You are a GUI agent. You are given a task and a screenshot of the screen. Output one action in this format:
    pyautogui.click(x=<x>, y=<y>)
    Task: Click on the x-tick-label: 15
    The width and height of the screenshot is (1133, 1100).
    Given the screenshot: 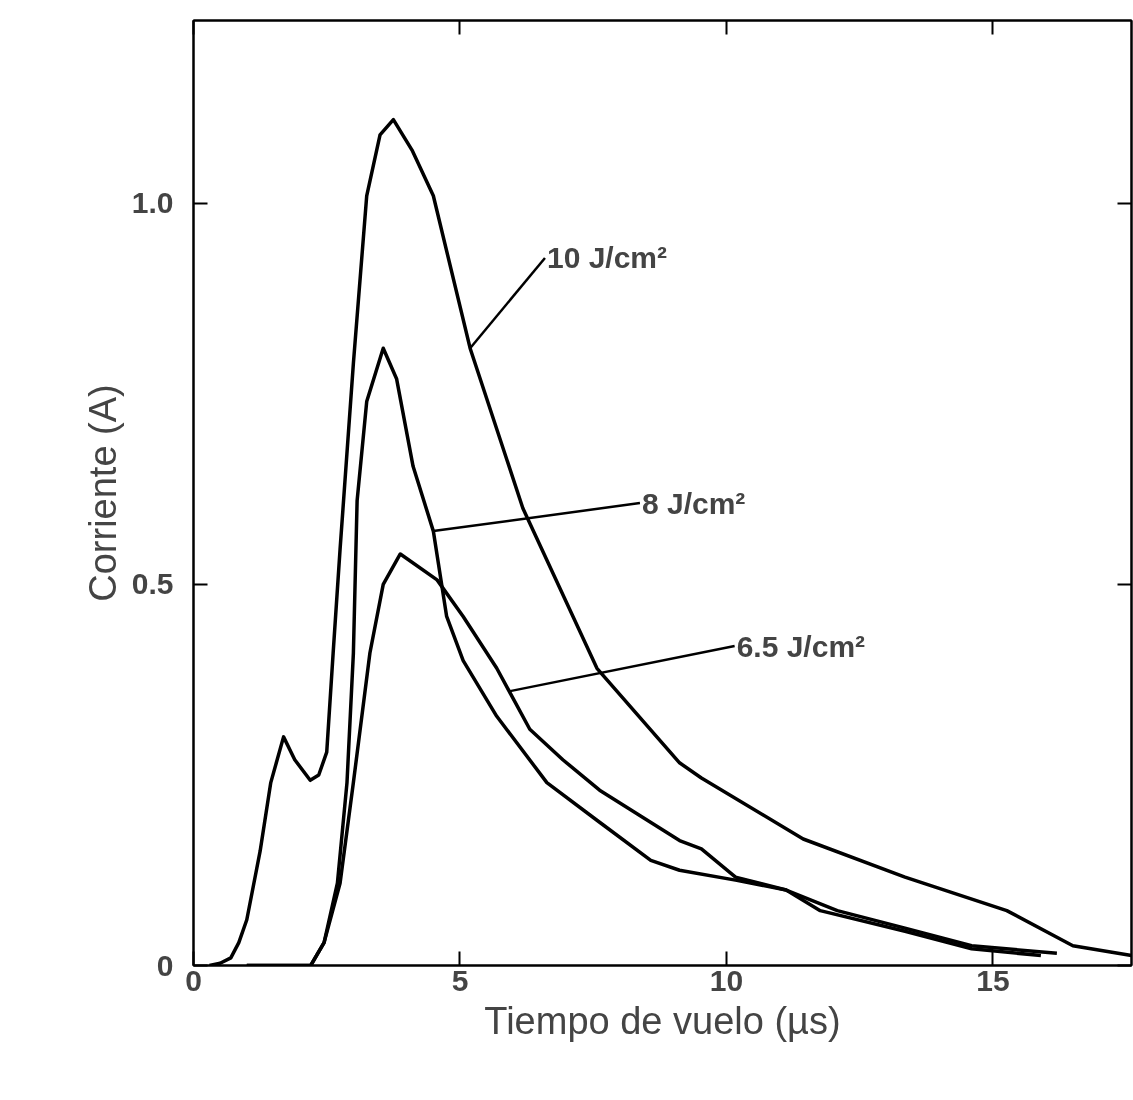 What is the action you would take?
    pyautogui.click(x=993, y=980)
    